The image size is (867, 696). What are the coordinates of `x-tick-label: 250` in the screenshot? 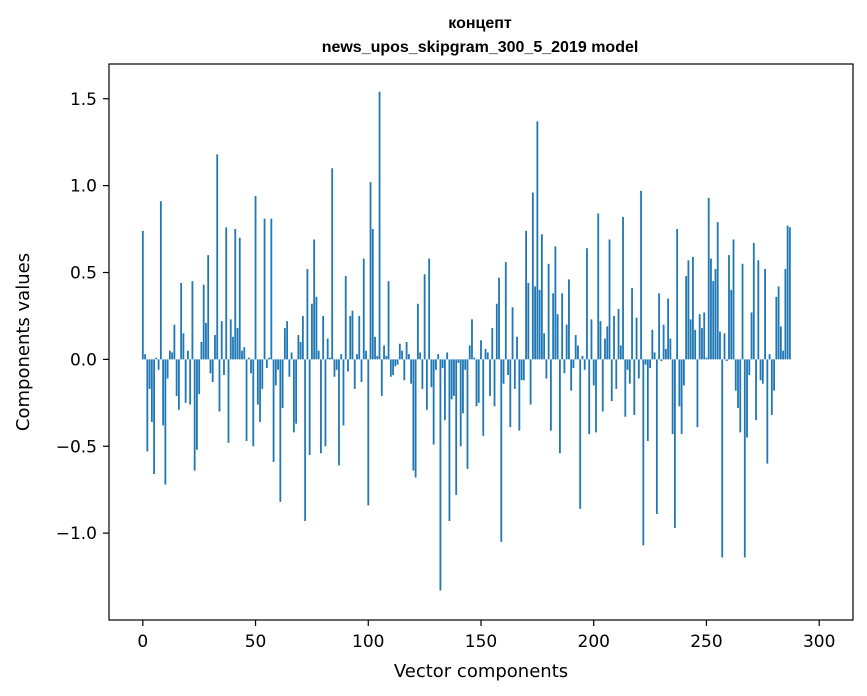 It's located at (706, 642).